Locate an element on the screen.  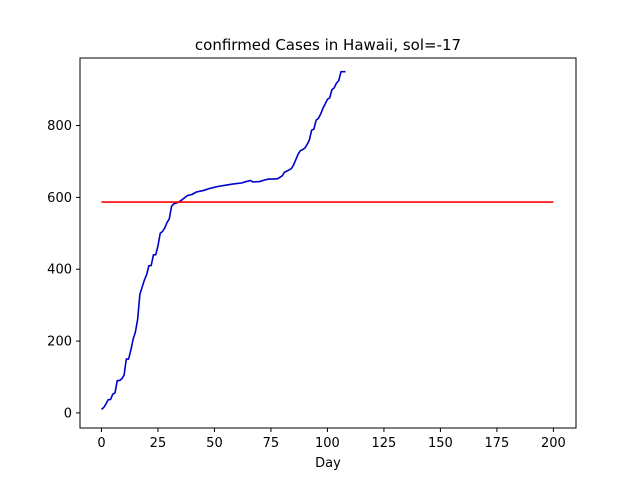
x-tick-label: 75 is located at coordinates (271, 443).